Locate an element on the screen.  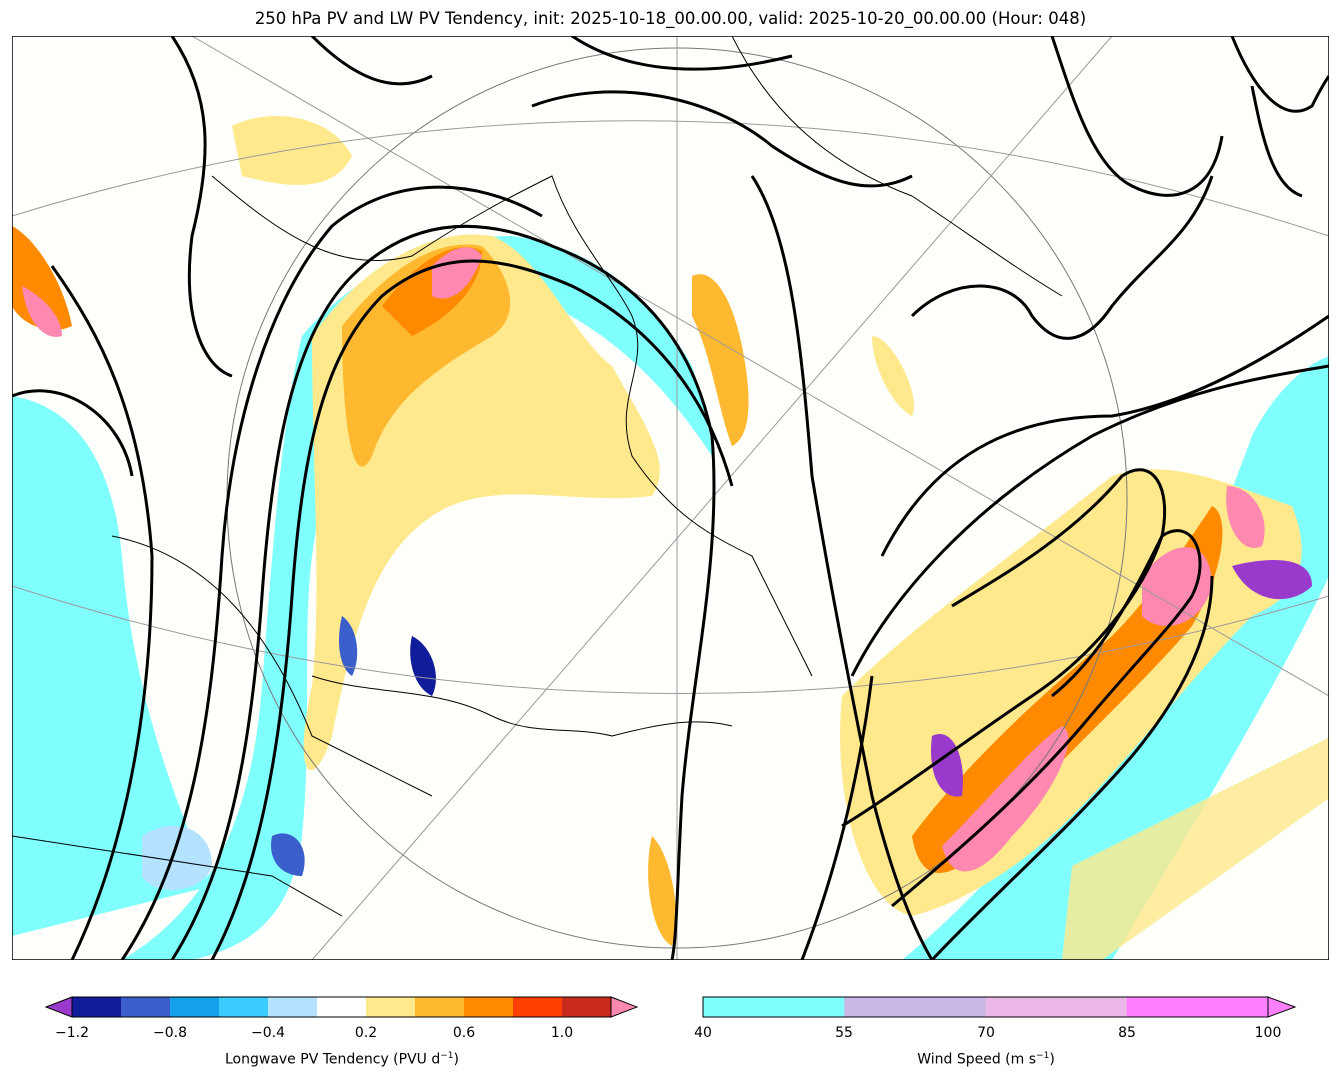
wind-speed-colorbar is located at coordinates (999, 1007).